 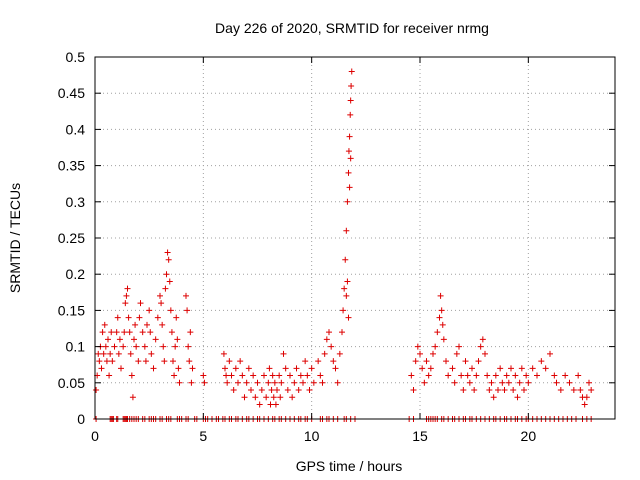 I want to click on x-tick-label: 20, so click(x=529, y=436).